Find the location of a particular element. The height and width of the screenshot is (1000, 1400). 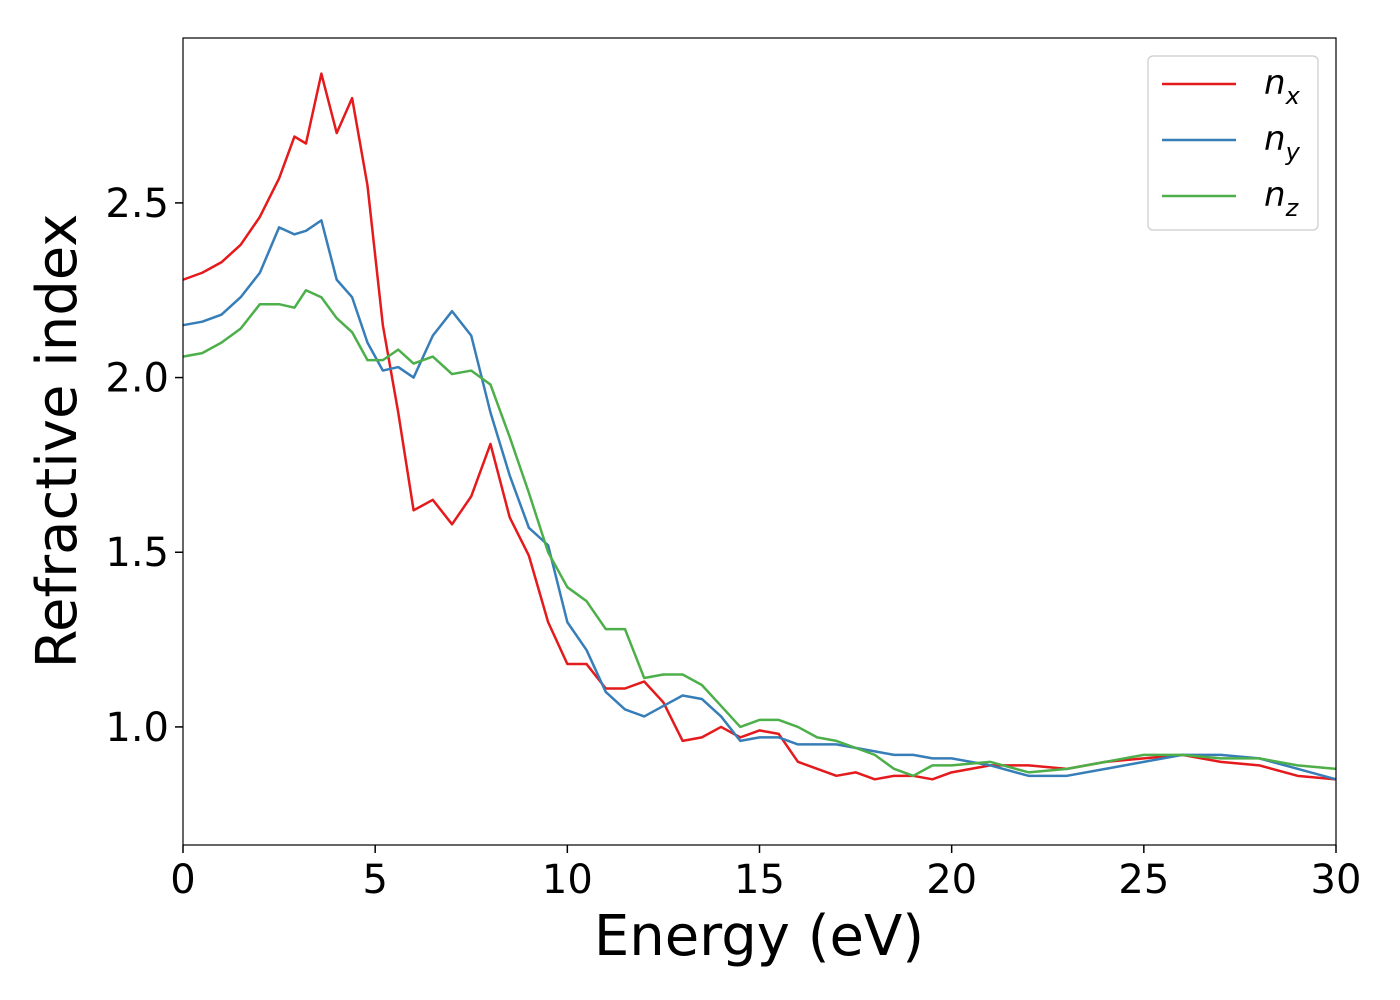

y-tick-label: 2.0 is located at coordinates (137, 379).